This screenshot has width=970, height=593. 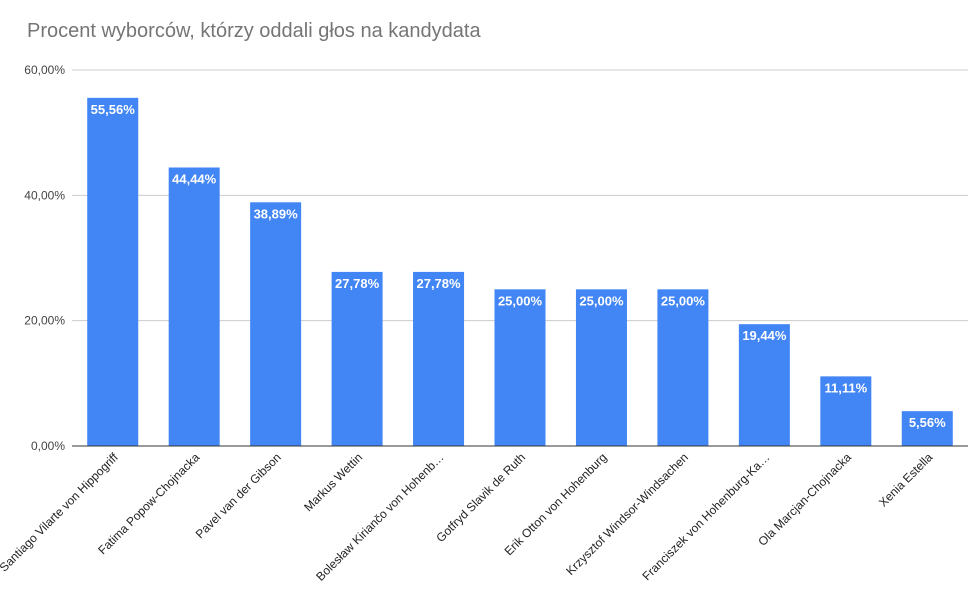 What do you see at coordinates (48, 446) in the screenshot?
I see `y-tick-label: 0,00%` at bounding box center [48, 446].